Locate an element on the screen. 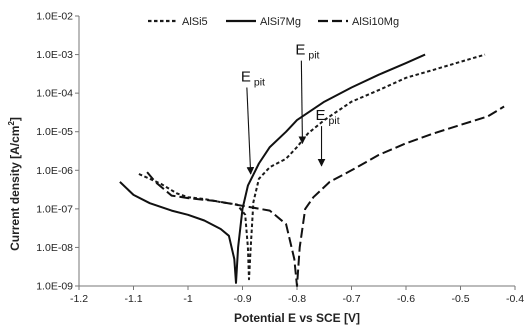 This screenshot has height=331, width=527. y-tick-label: 1.0E-07 is located at coordinates (54, 209).